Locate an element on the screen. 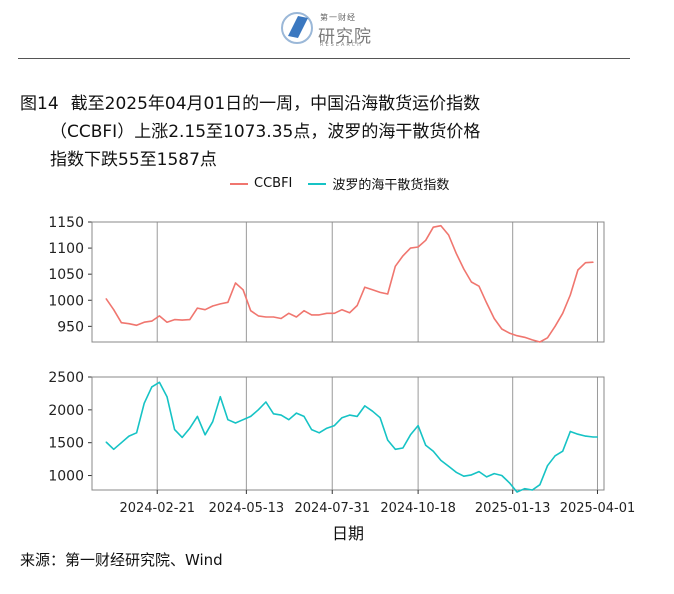  figure-number: 图14 is located at coordinates (39, 104).